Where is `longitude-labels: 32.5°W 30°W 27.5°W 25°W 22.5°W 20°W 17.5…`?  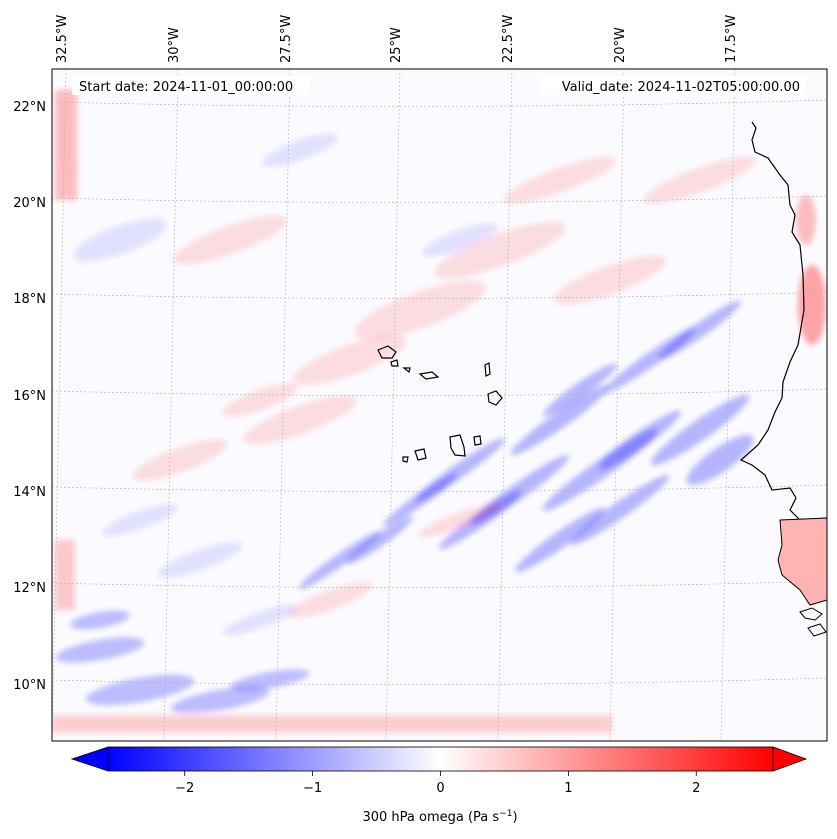
longitude-labels: 32.5°W 30°W 27.5°W 25°W 22.5°W 20°W 17.5… is located at coordinates (397, 39).